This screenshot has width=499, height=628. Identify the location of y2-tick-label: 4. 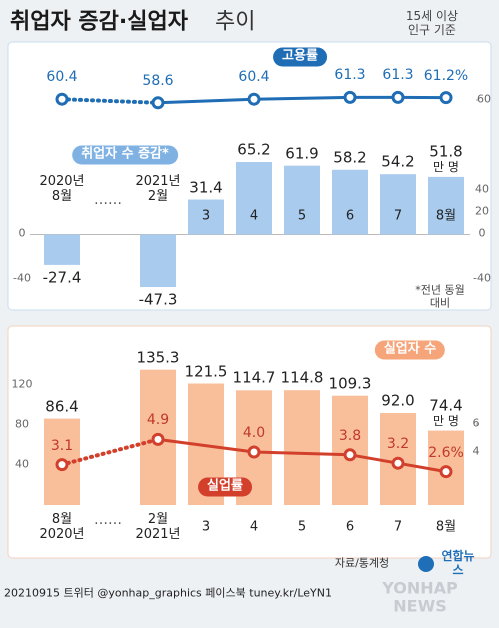
(476, 451).